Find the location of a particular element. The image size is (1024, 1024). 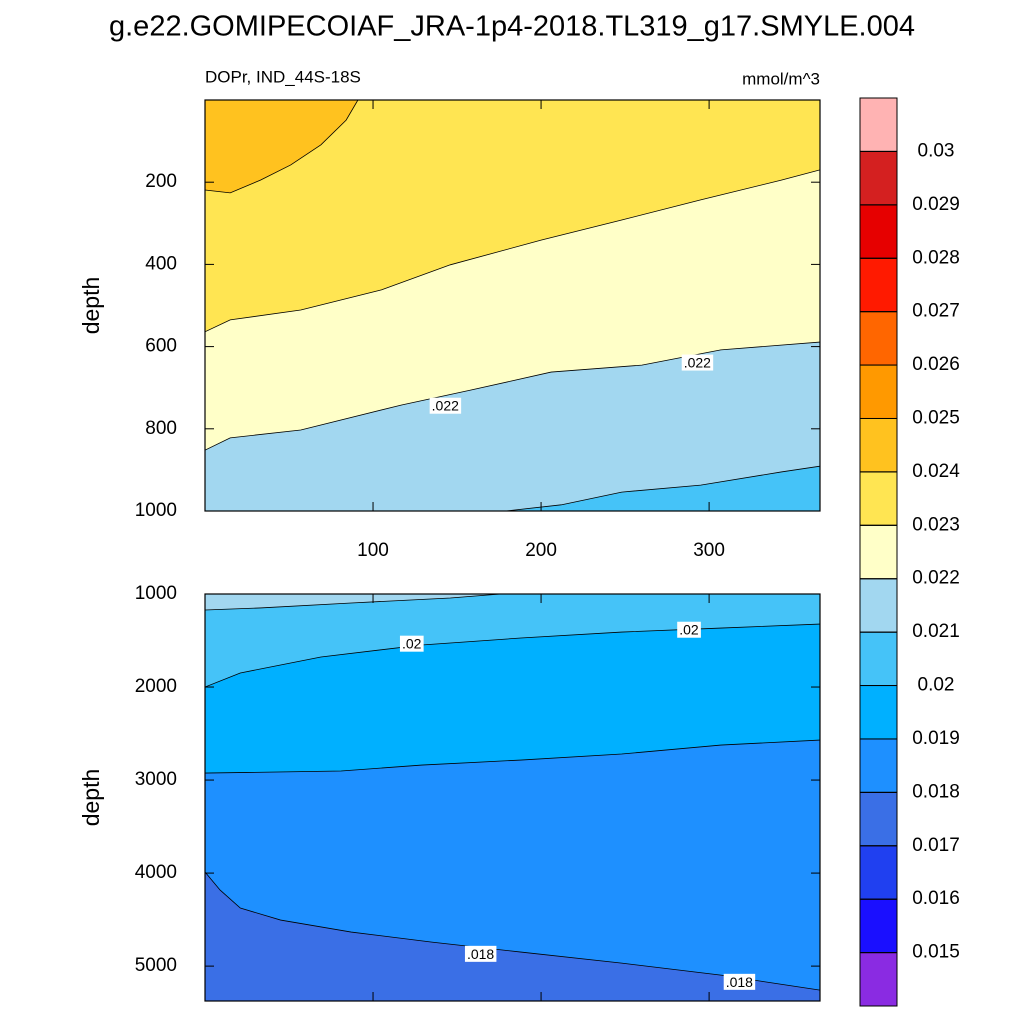

panel-units: mmol/m^3 is located at coordinates (781, 78).